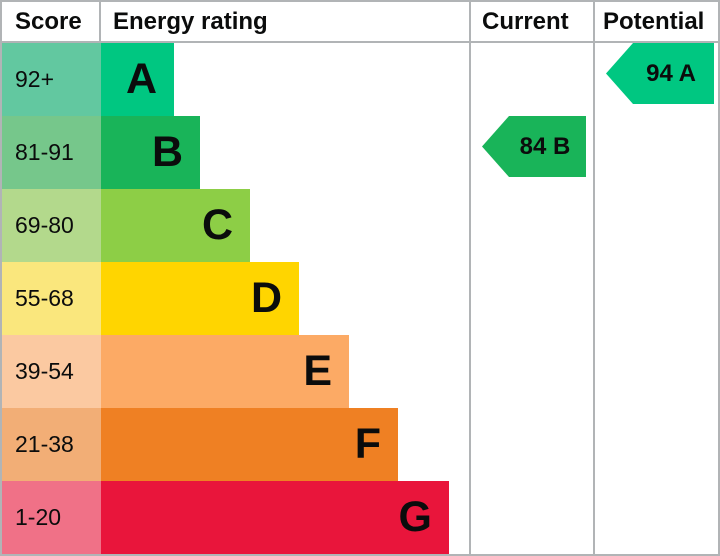  I want to click on potential-rating-arrow: 94 A, so click(660, 73).